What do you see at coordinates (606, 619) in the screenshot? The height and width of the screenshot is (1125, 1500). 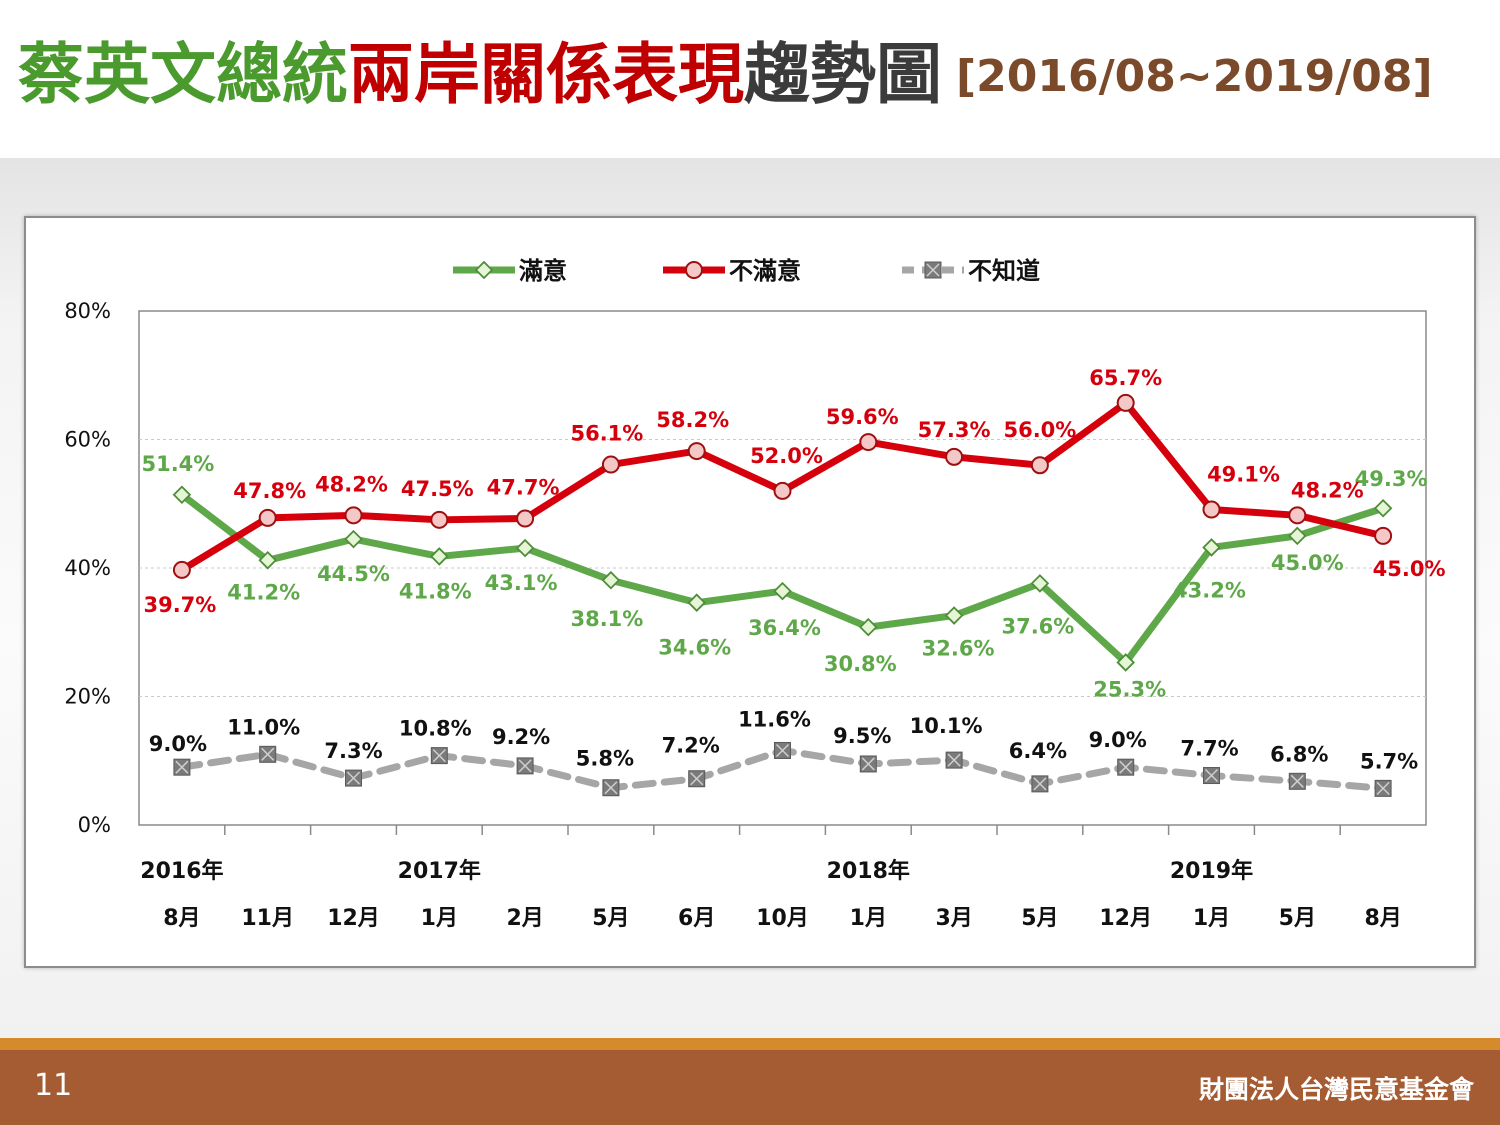 I see `satisfied-data-label: 38.1%` at bounding box center [606, 619].